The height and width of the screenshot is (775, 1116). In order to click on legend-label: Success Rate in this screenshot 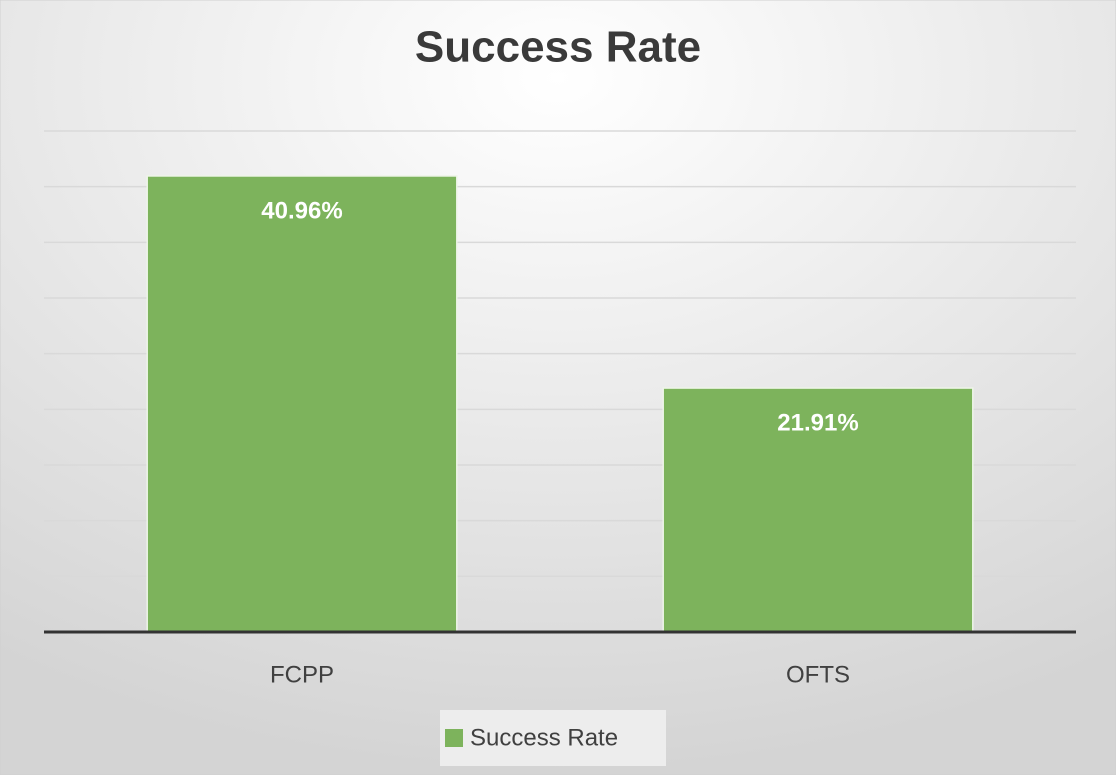, I will do `click(544, 737)`.